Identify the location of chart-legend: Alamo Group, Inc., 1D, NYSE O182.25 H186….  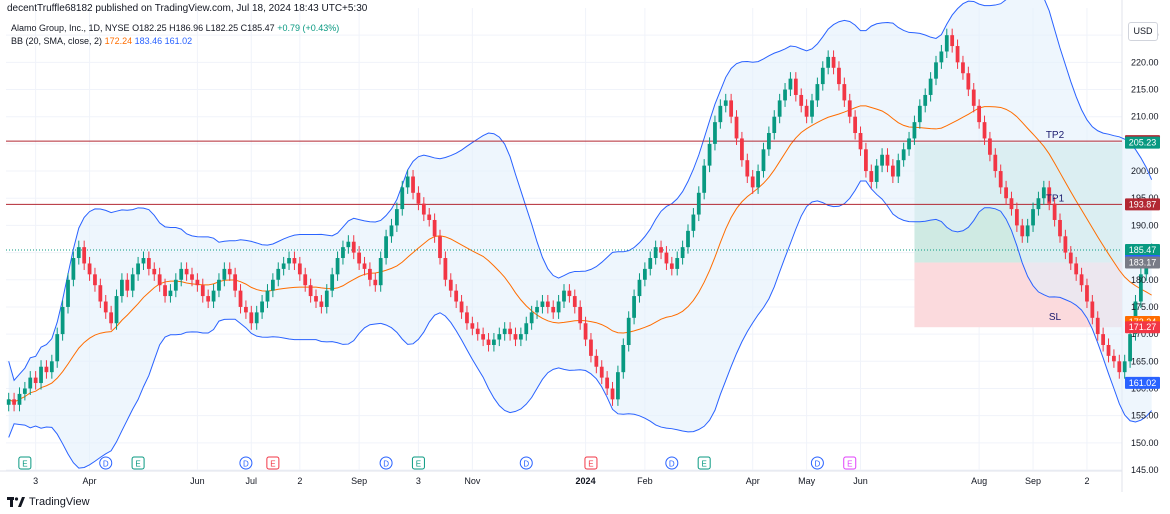
(175, 35).